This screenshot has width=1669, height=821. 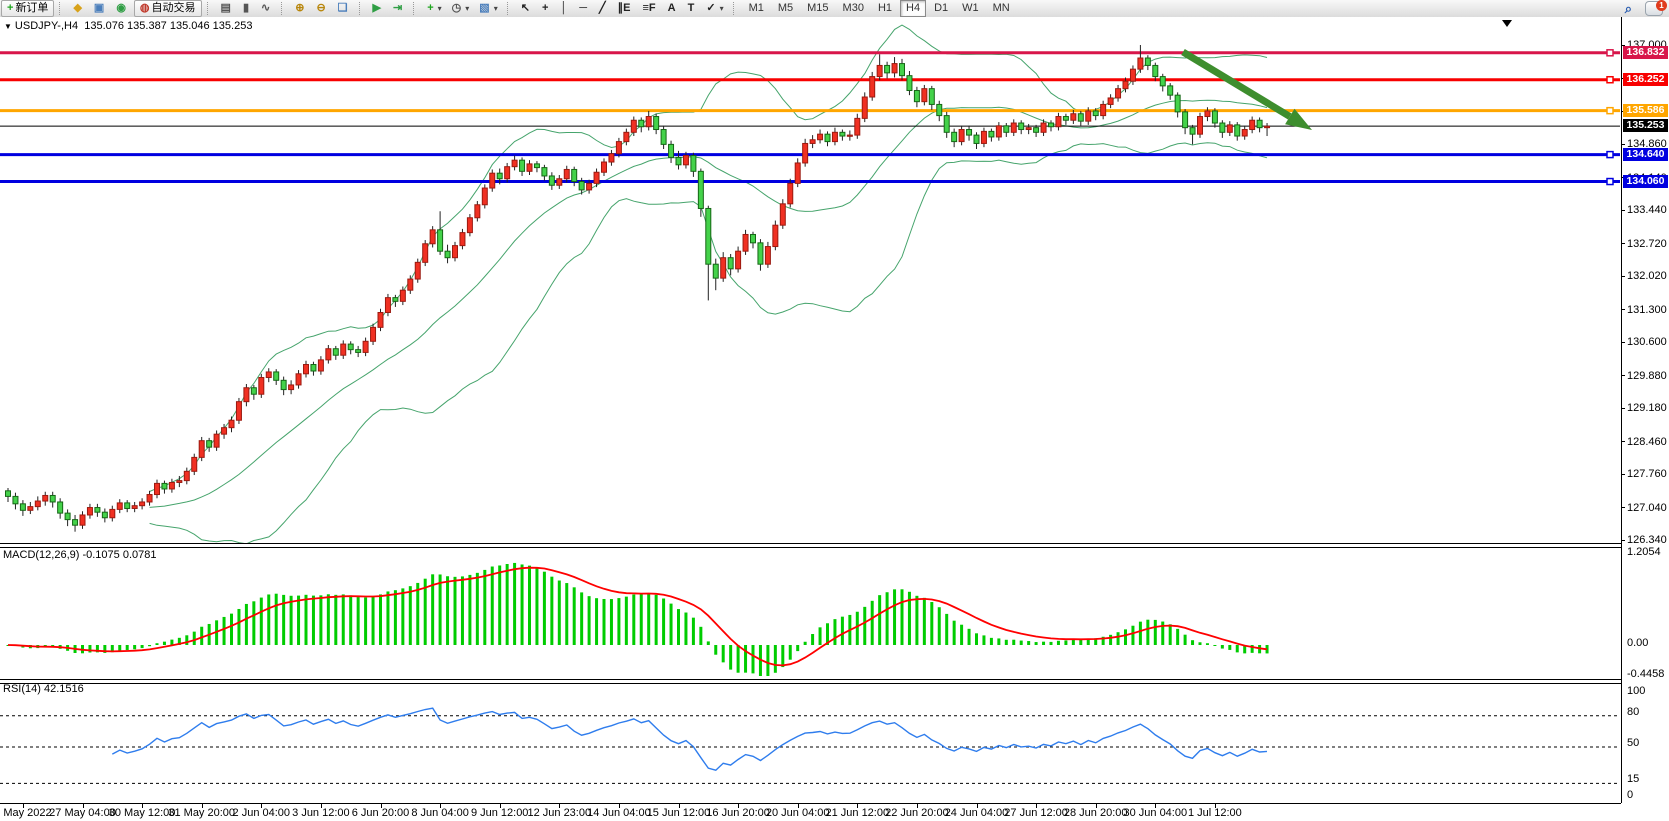 I want to click on chart-shift-marker, so click(x=1507, y=23).